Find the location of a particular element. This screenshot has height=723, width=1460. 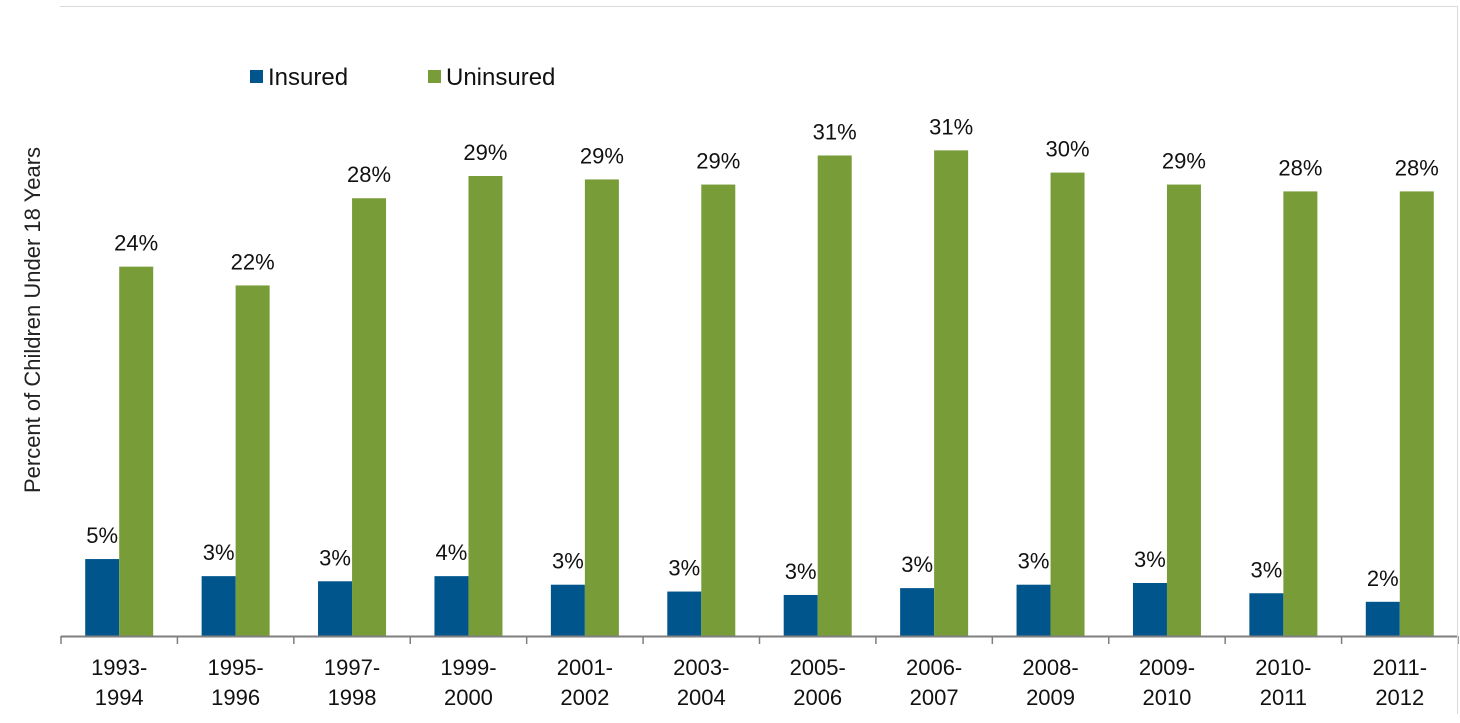

x-tick-label: 2003-2004 is located at coordinates (701, 682).